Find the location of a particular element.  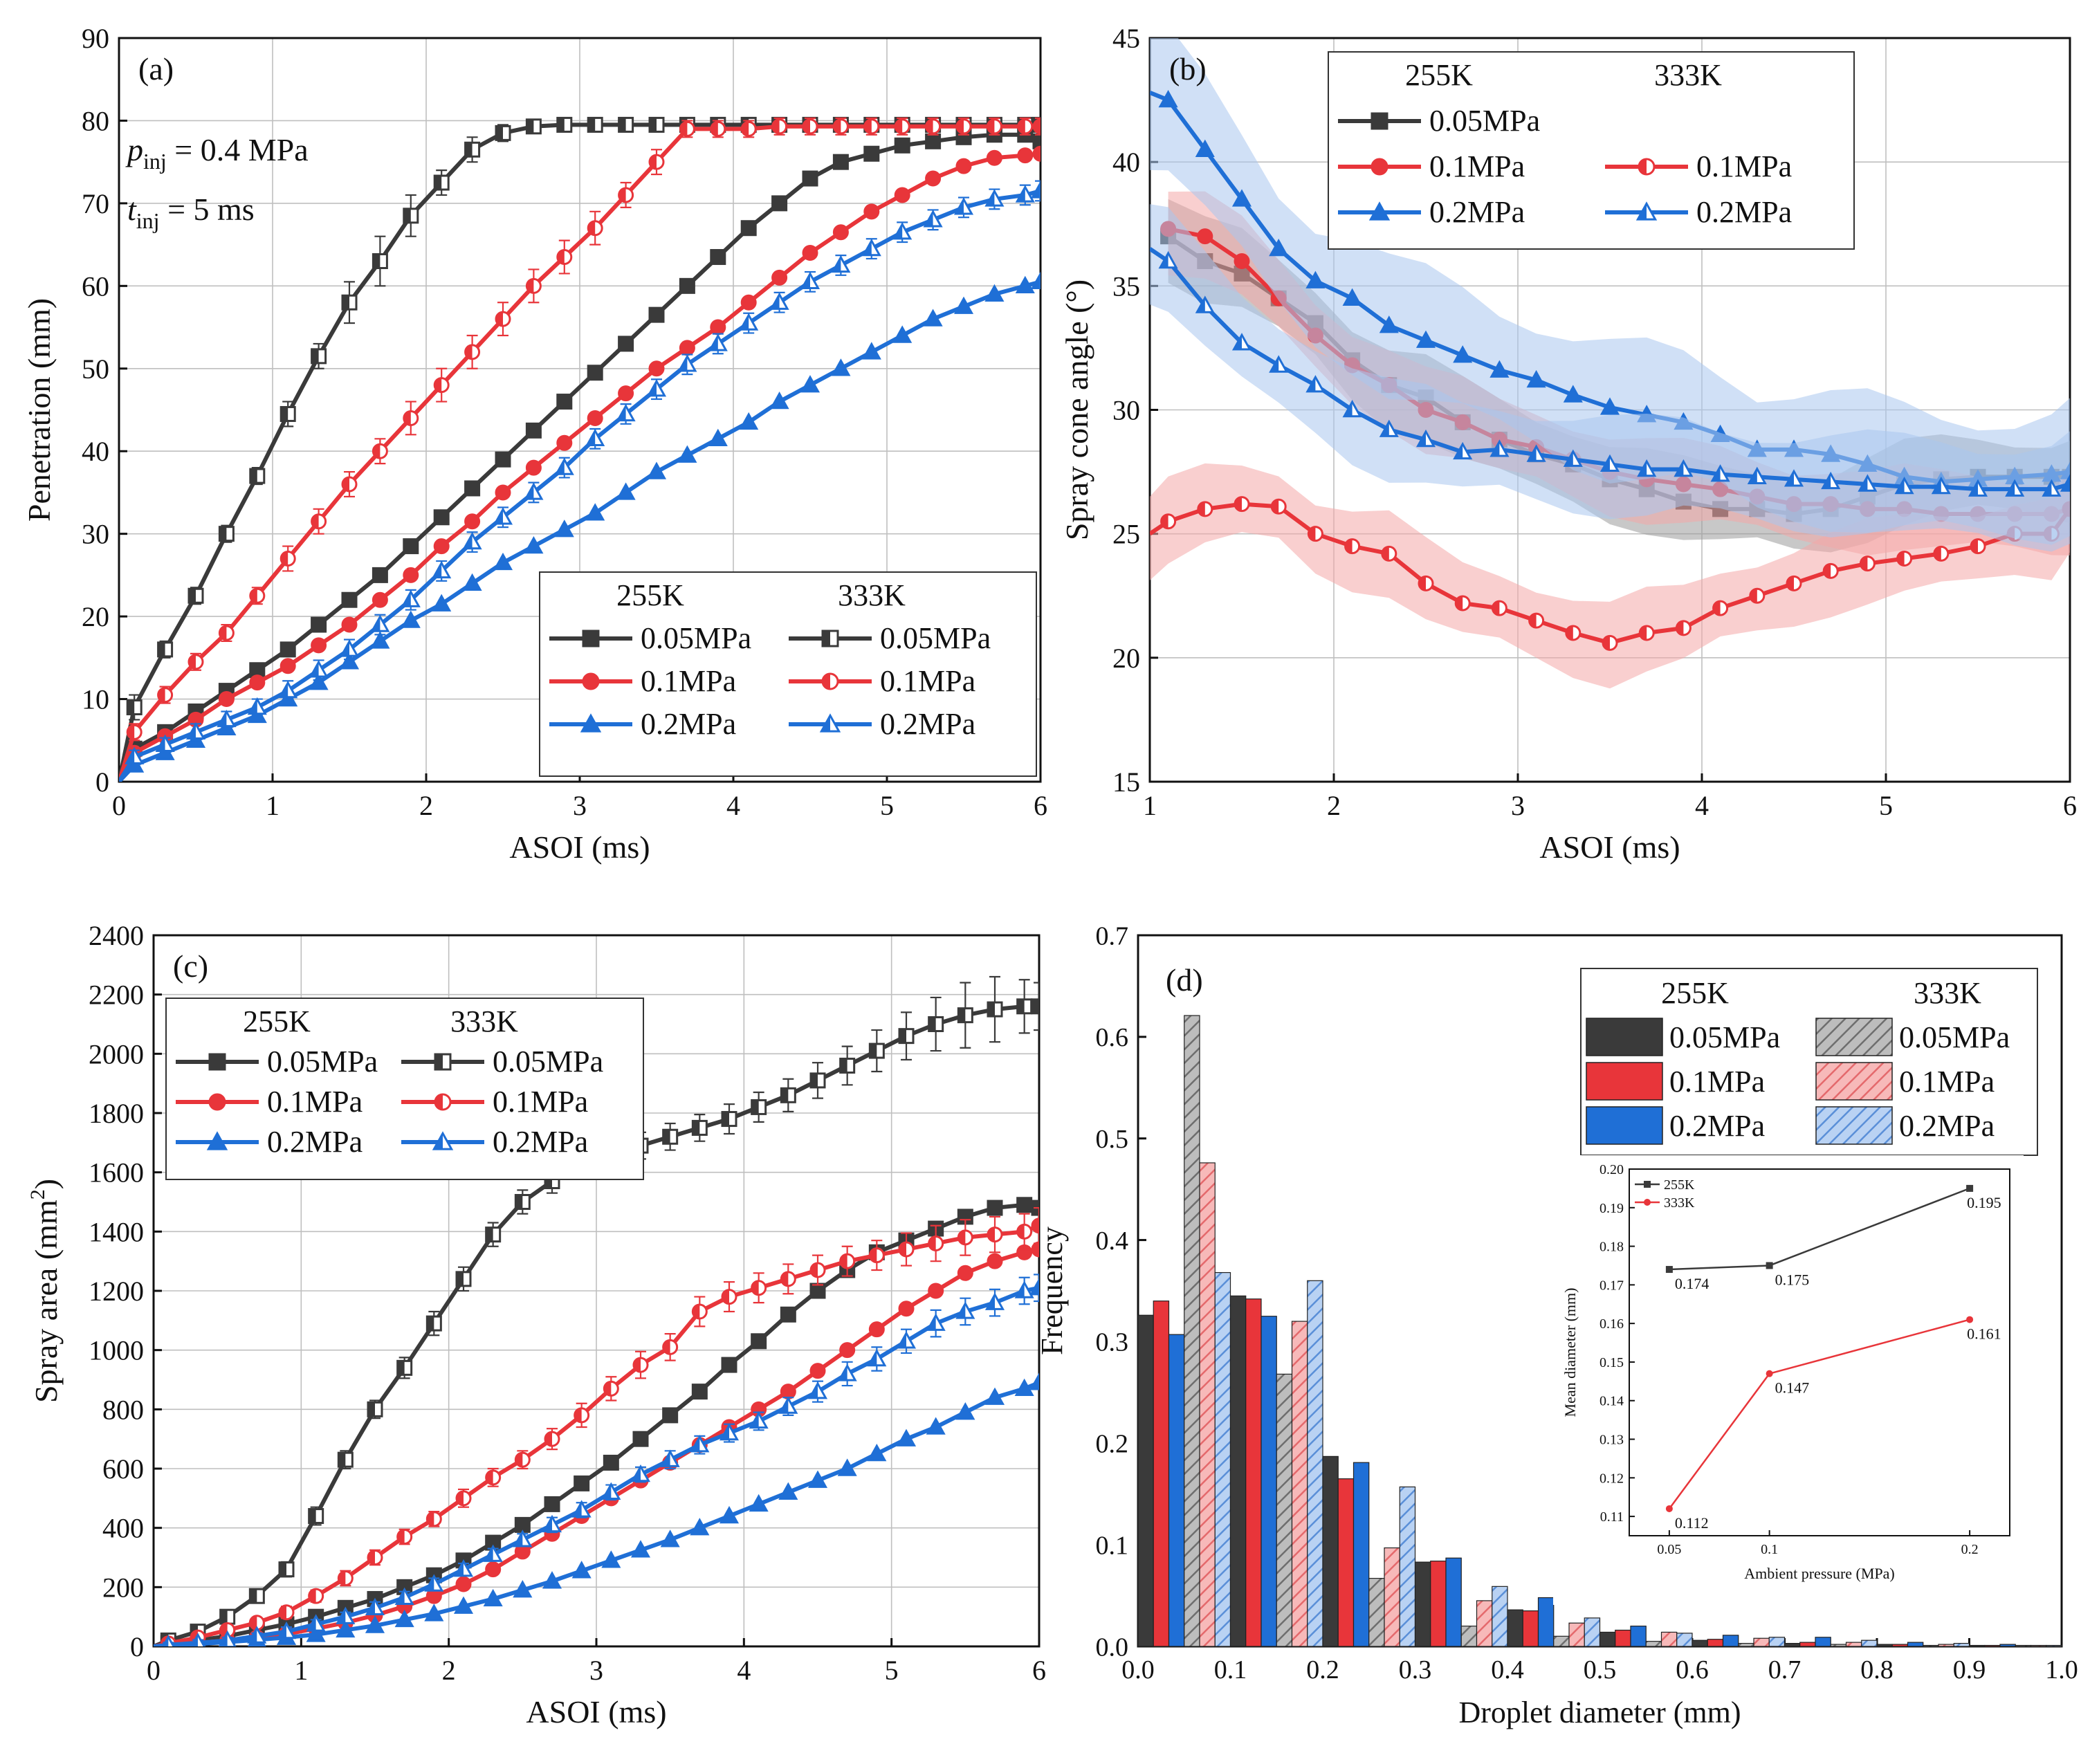

legend-box is located at coordinates (788, 674).